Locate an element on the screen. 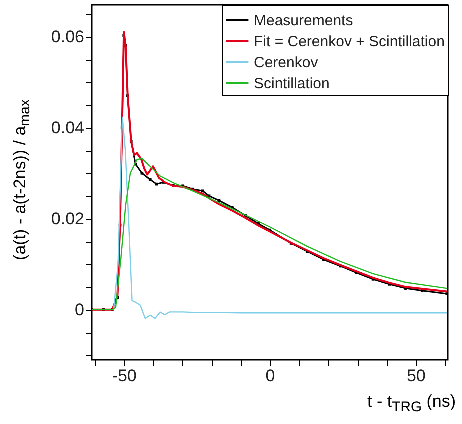 This screenshot has width=462, height=424. x-tick-label: 0 is located at coordinates (271, 376).